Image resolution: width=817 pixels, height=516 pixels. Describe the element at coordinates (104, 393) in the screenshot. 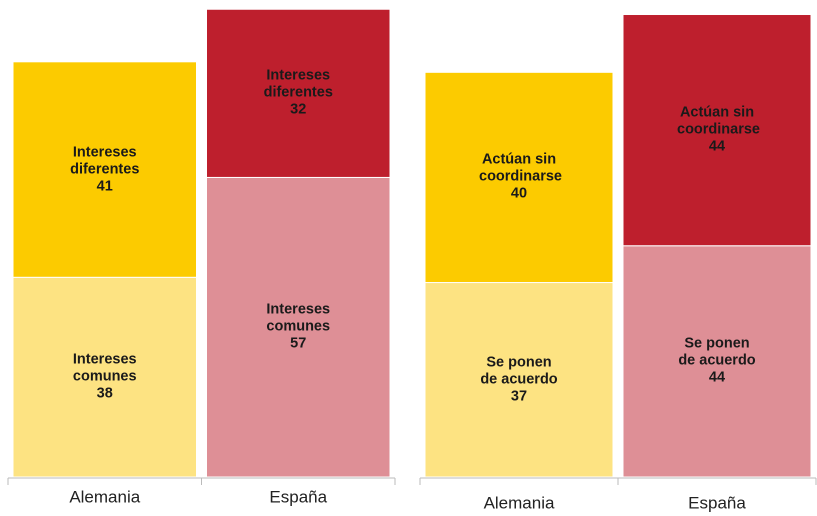

I see `segment-value: 38` at that location.